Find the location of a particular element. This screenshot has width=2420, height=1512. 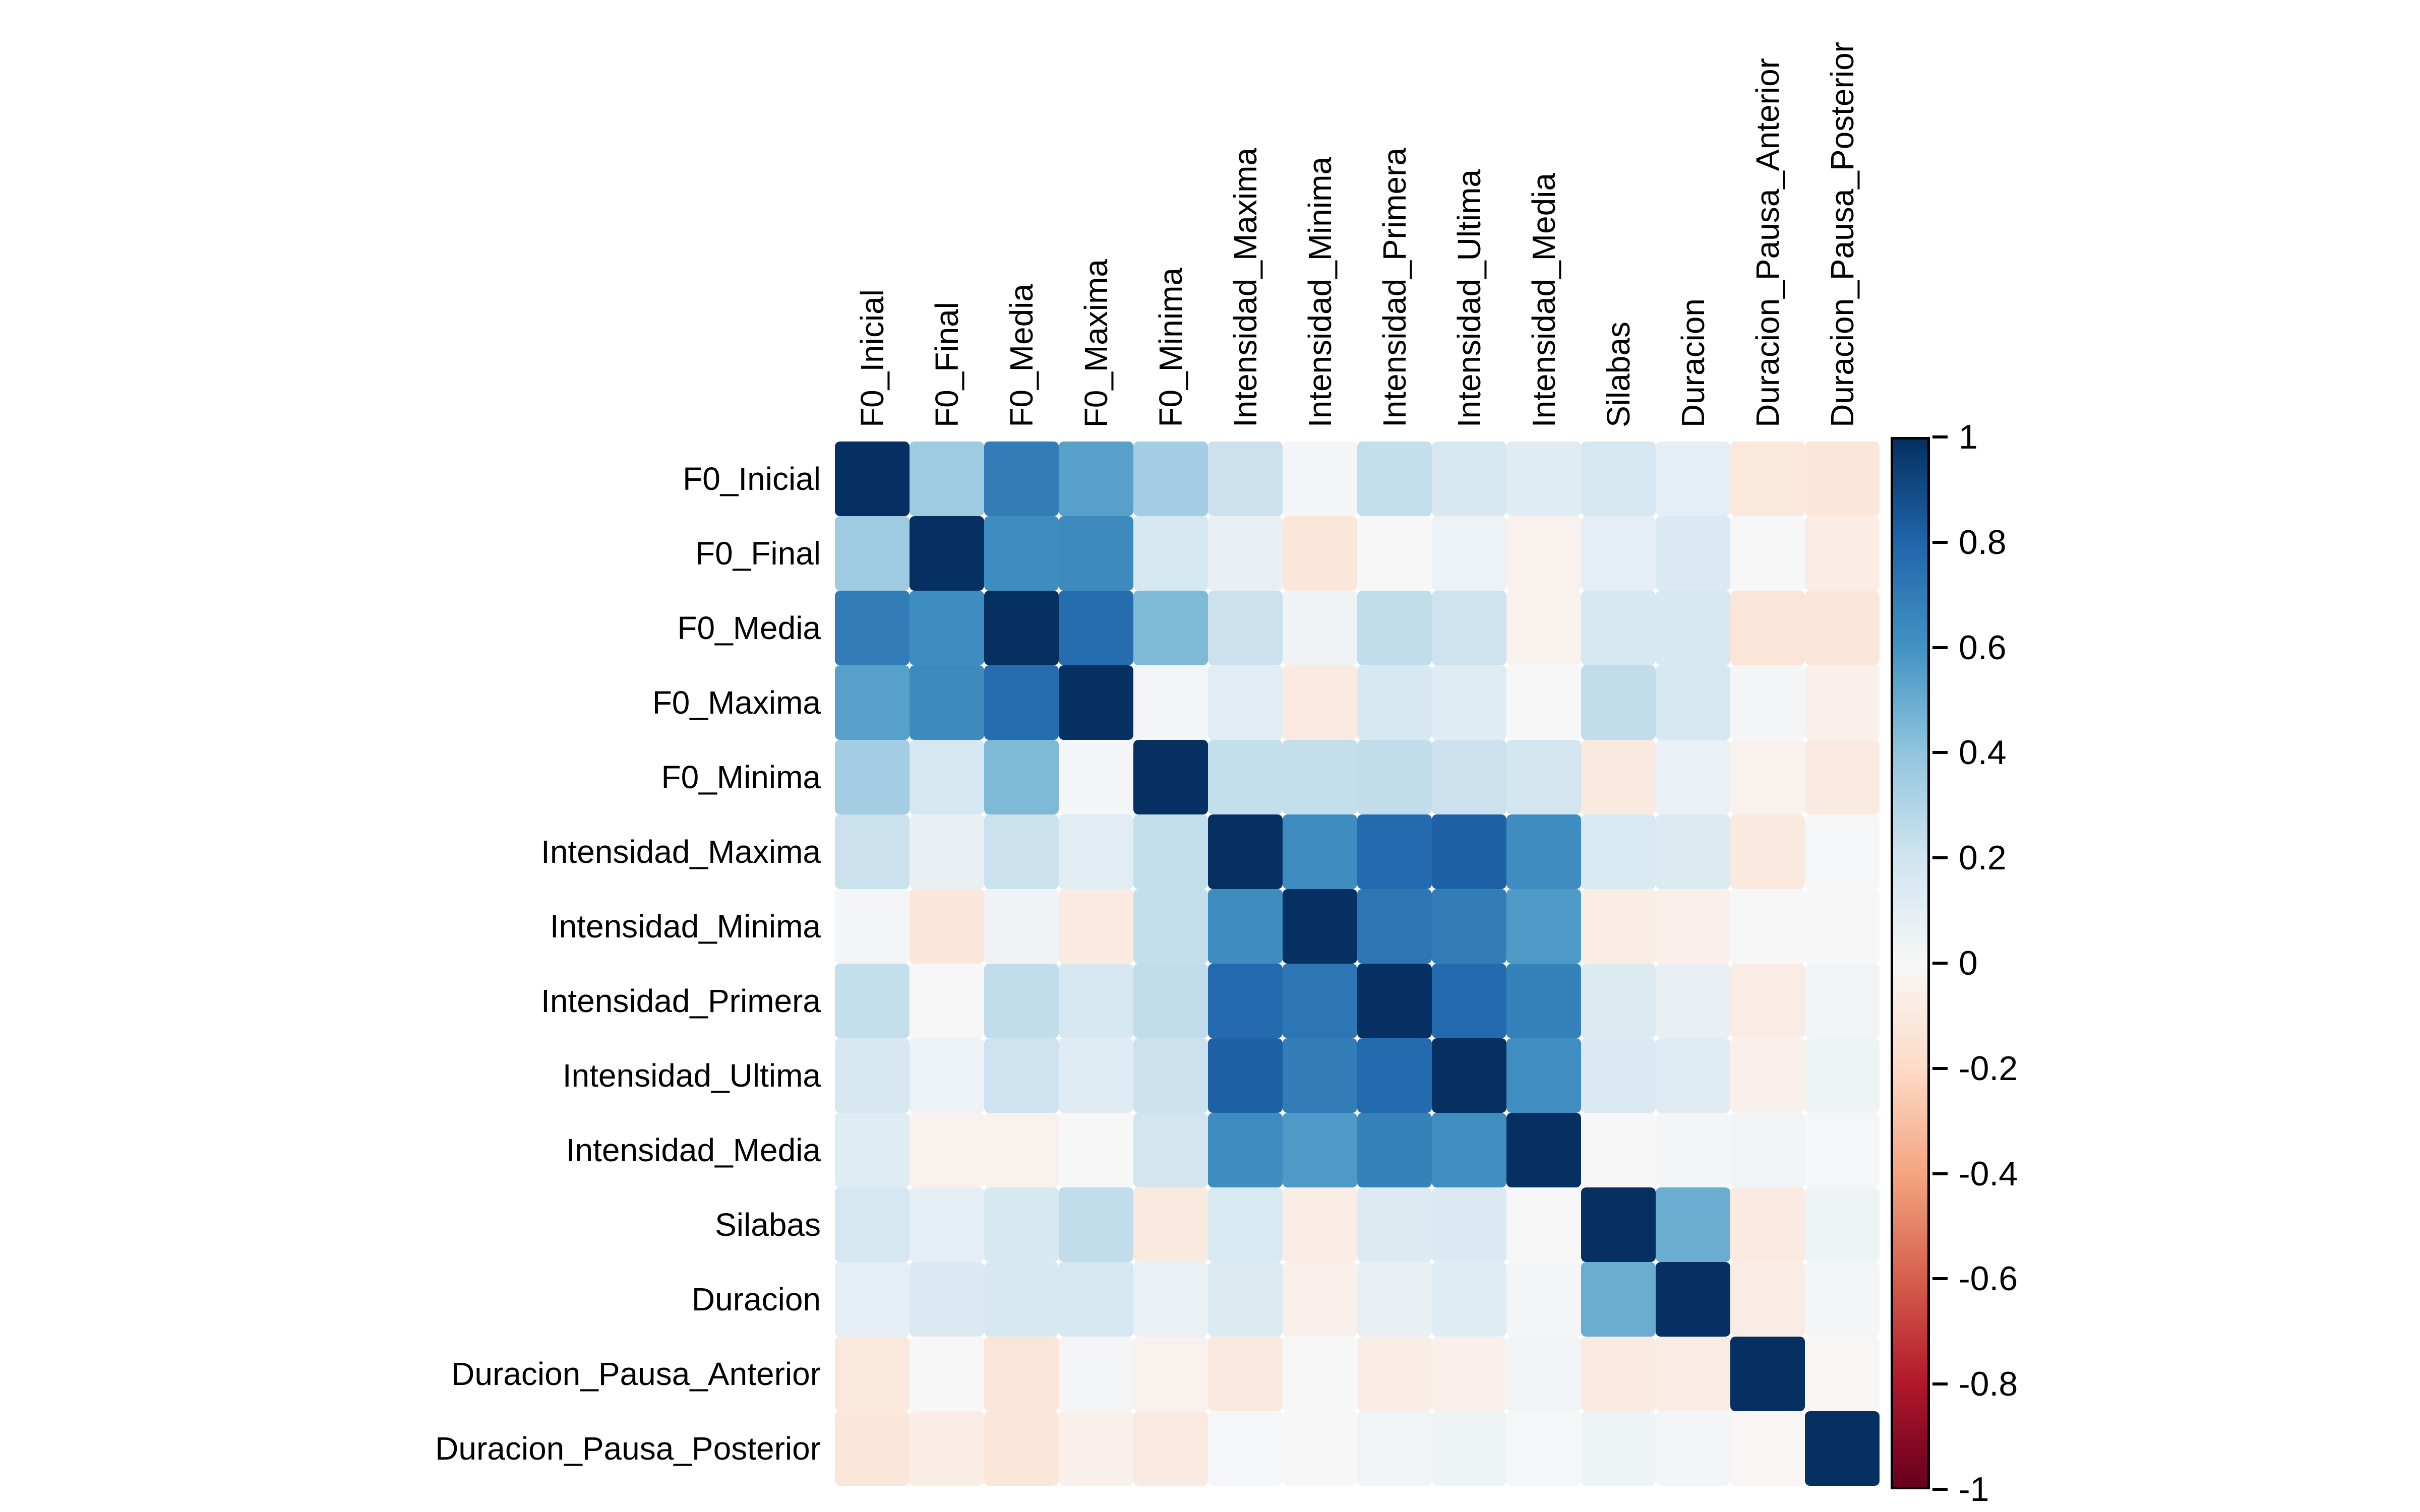

row-label-Intensidad_Minima: Intensidad_Minima is located at coordinates (685, 926).